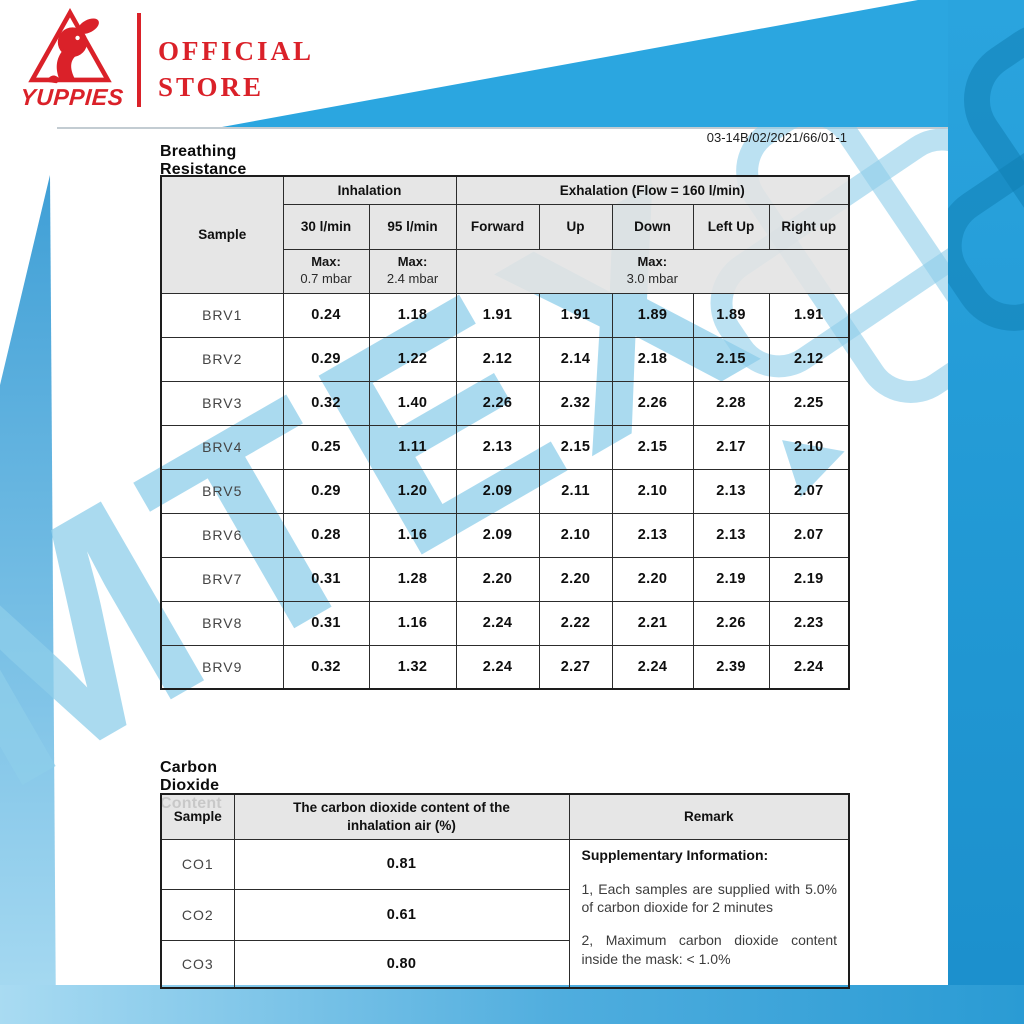 Image resolution: width=1024 pixels, height=1024 pixels. What do you see at coordinates (222, 447) in the screenshot?
I see `sample-label: BRV4` at bounding box center [222, 447].